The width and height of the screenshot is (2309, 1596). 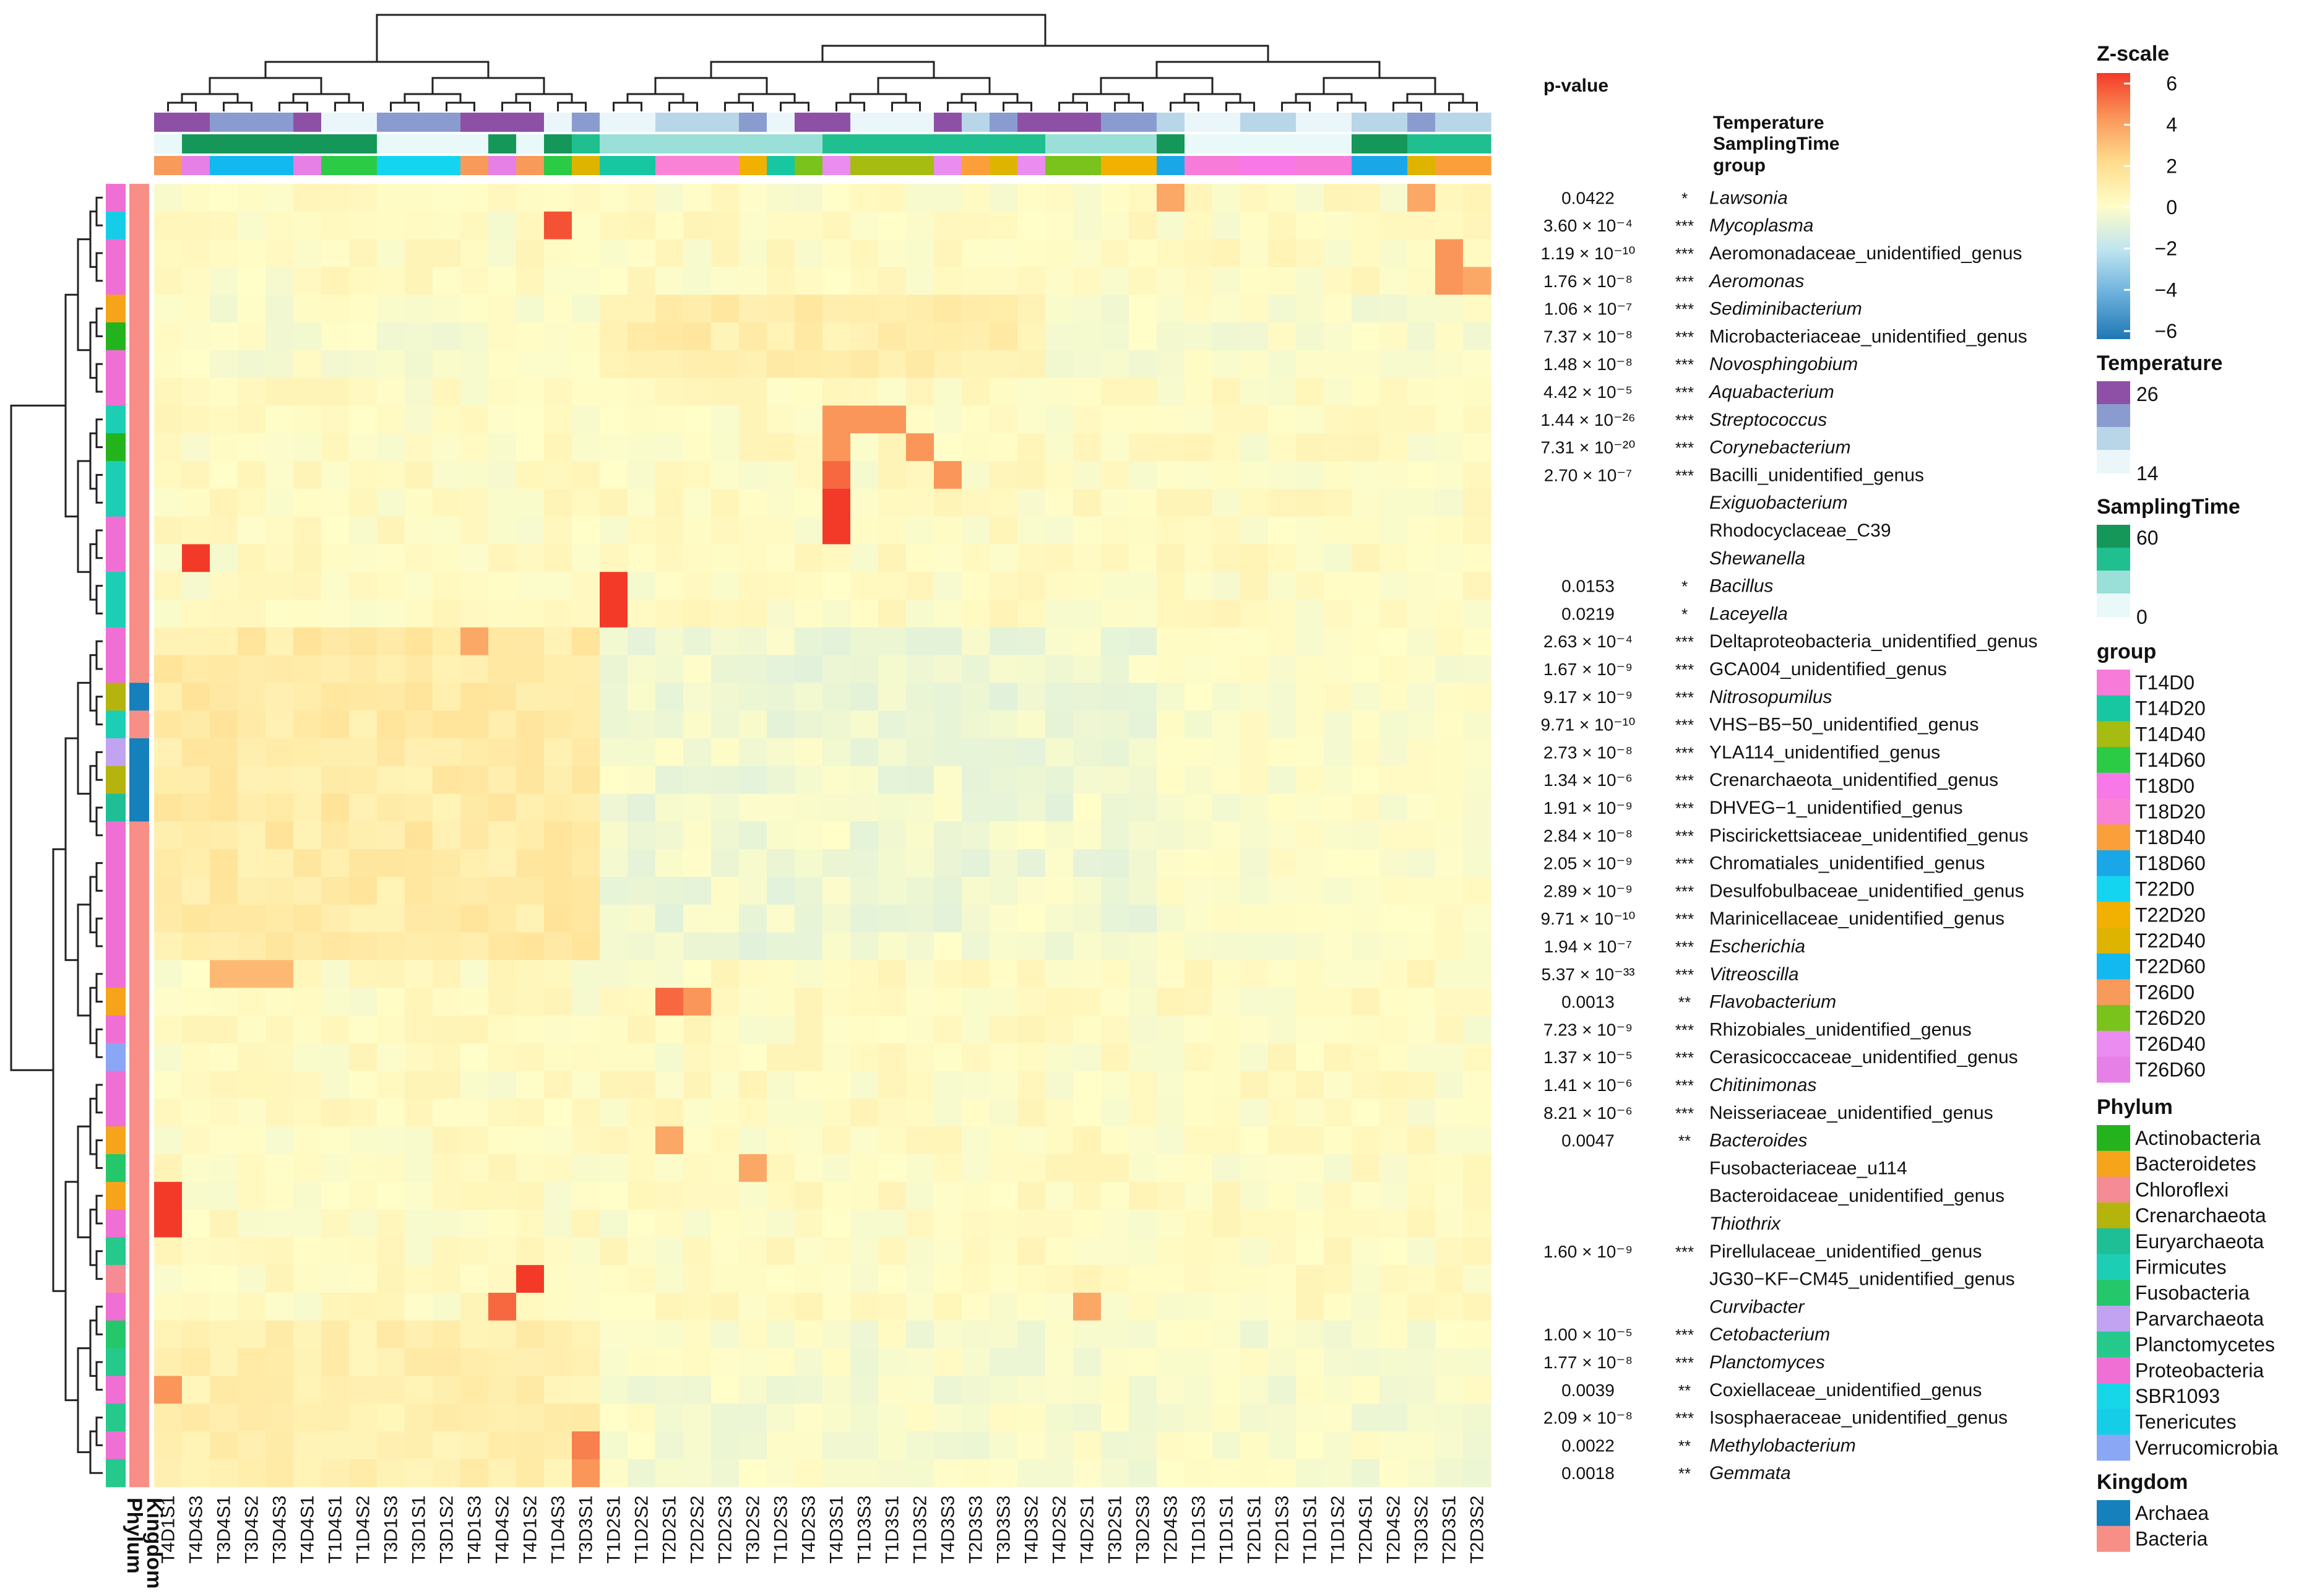 I want to click on row-pvalue: 0.0022, so click(x=1588, y=1445).